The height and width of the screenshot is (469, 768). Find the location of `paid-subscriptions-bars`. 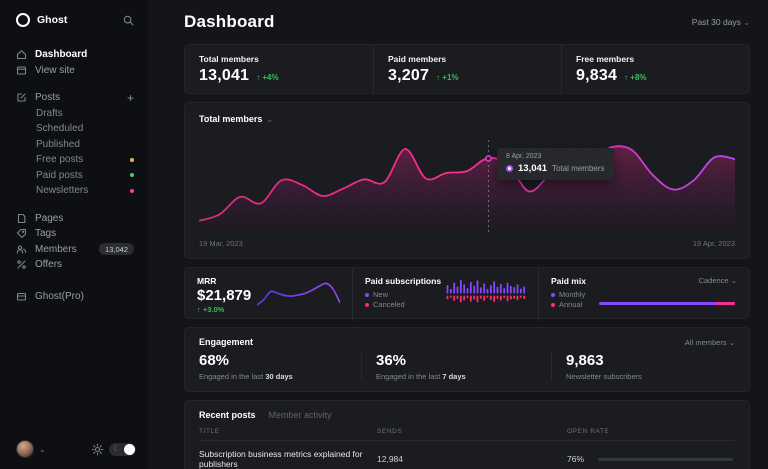

paid-subscriptions-bars is located at coordinates (486, 291).